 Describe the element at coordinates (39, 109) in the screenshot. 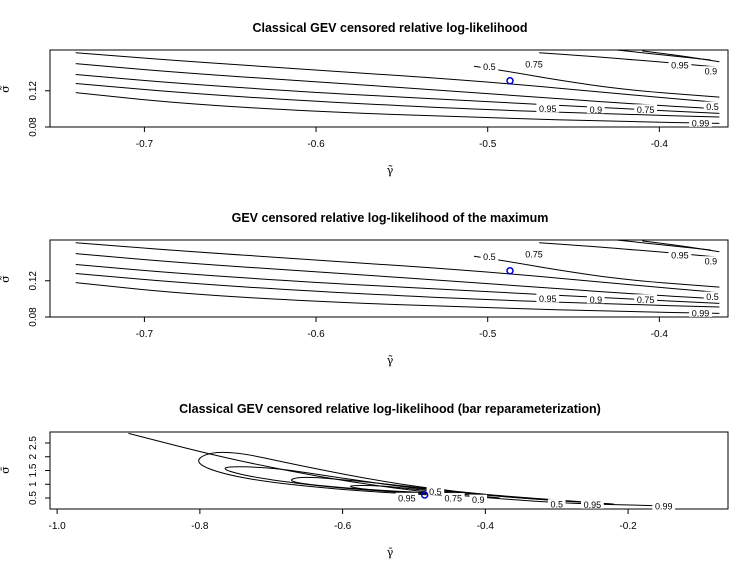

I see `panel-1-y-ticks: 0.08 0.12` at that location.